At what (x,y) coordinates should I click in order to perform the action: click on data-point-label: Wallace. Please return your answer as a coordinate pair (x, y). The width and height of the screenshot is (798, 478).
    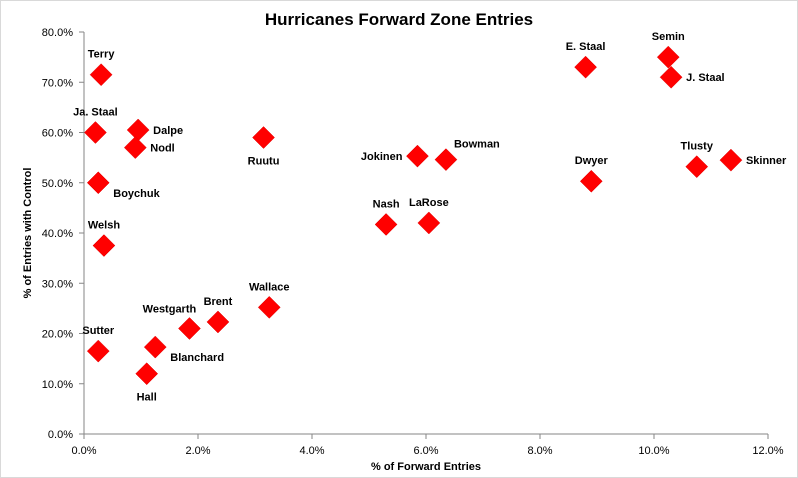
    Looking at the image, I should click on (269, 287).